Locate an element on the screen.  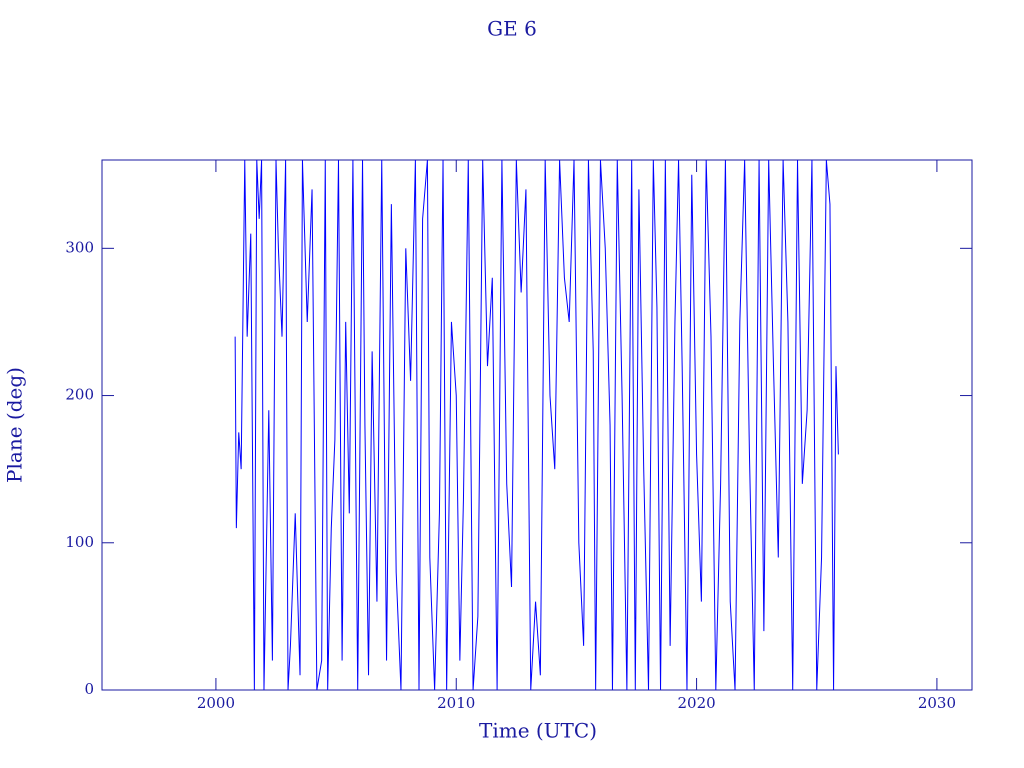
x-tick-label: 2020 is located at coordinates (696, 703).